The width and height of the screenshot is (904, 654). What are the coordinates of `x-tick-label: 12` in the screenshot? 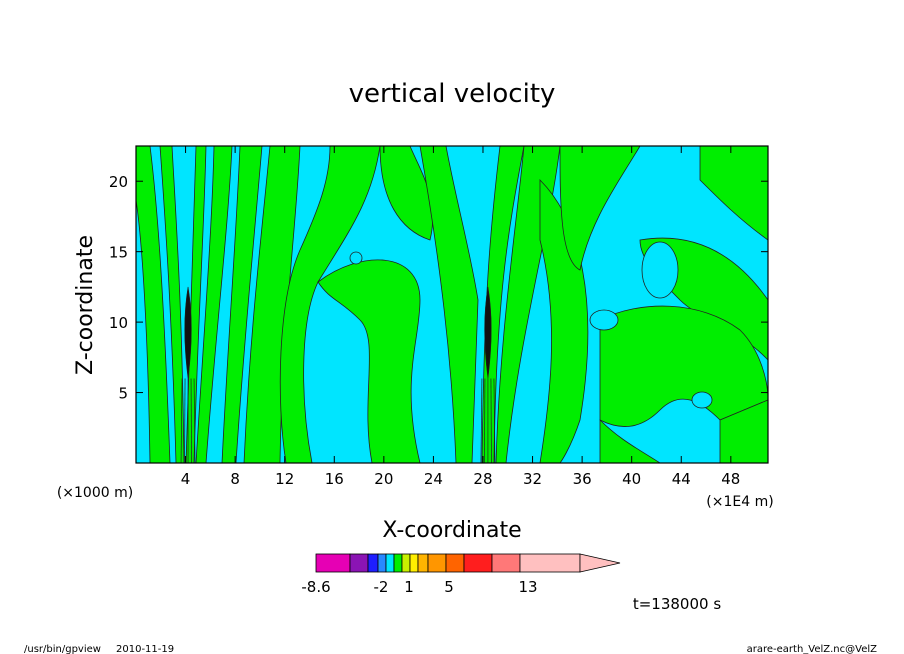 It's located at (284, 479).